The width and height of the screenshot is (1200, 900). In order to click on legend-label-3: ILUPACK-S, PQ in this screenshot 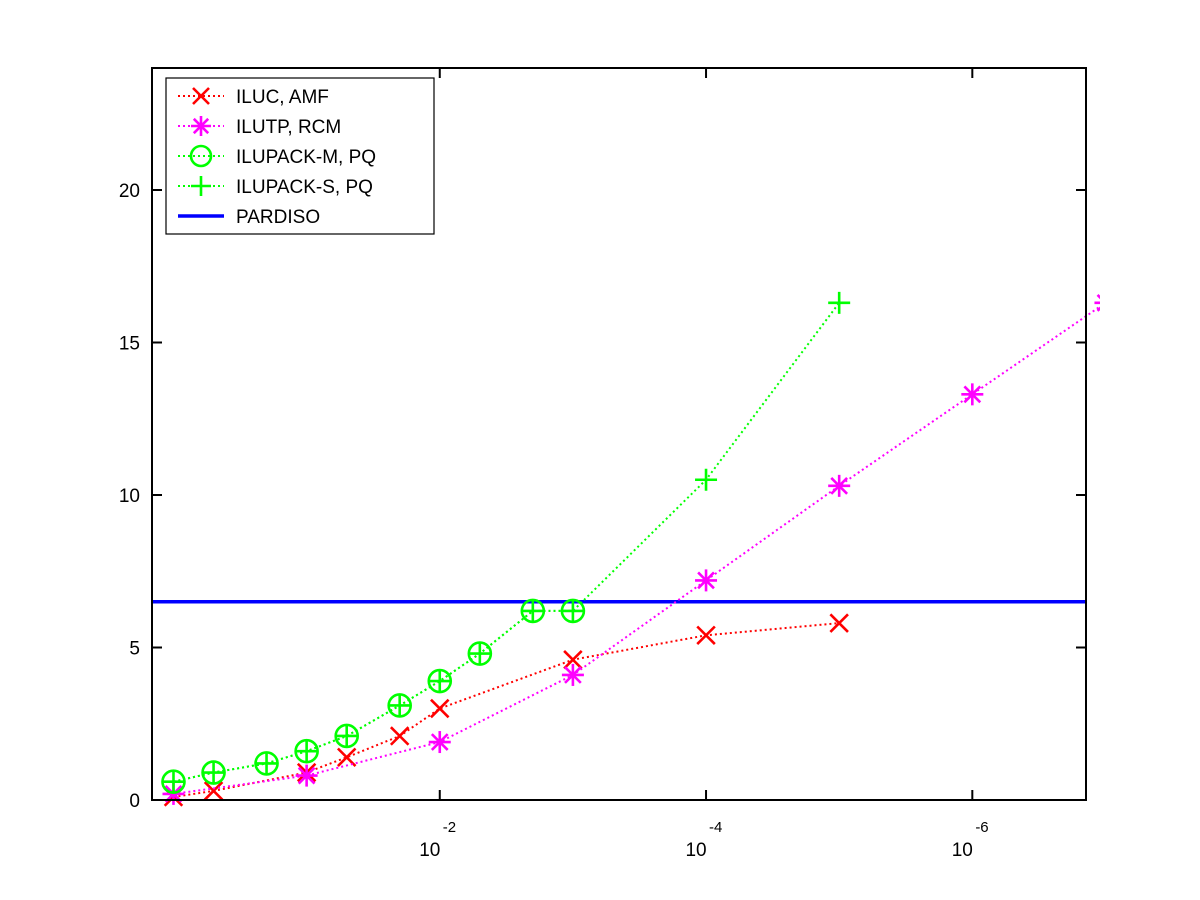, I will do `click(304, 187)`.